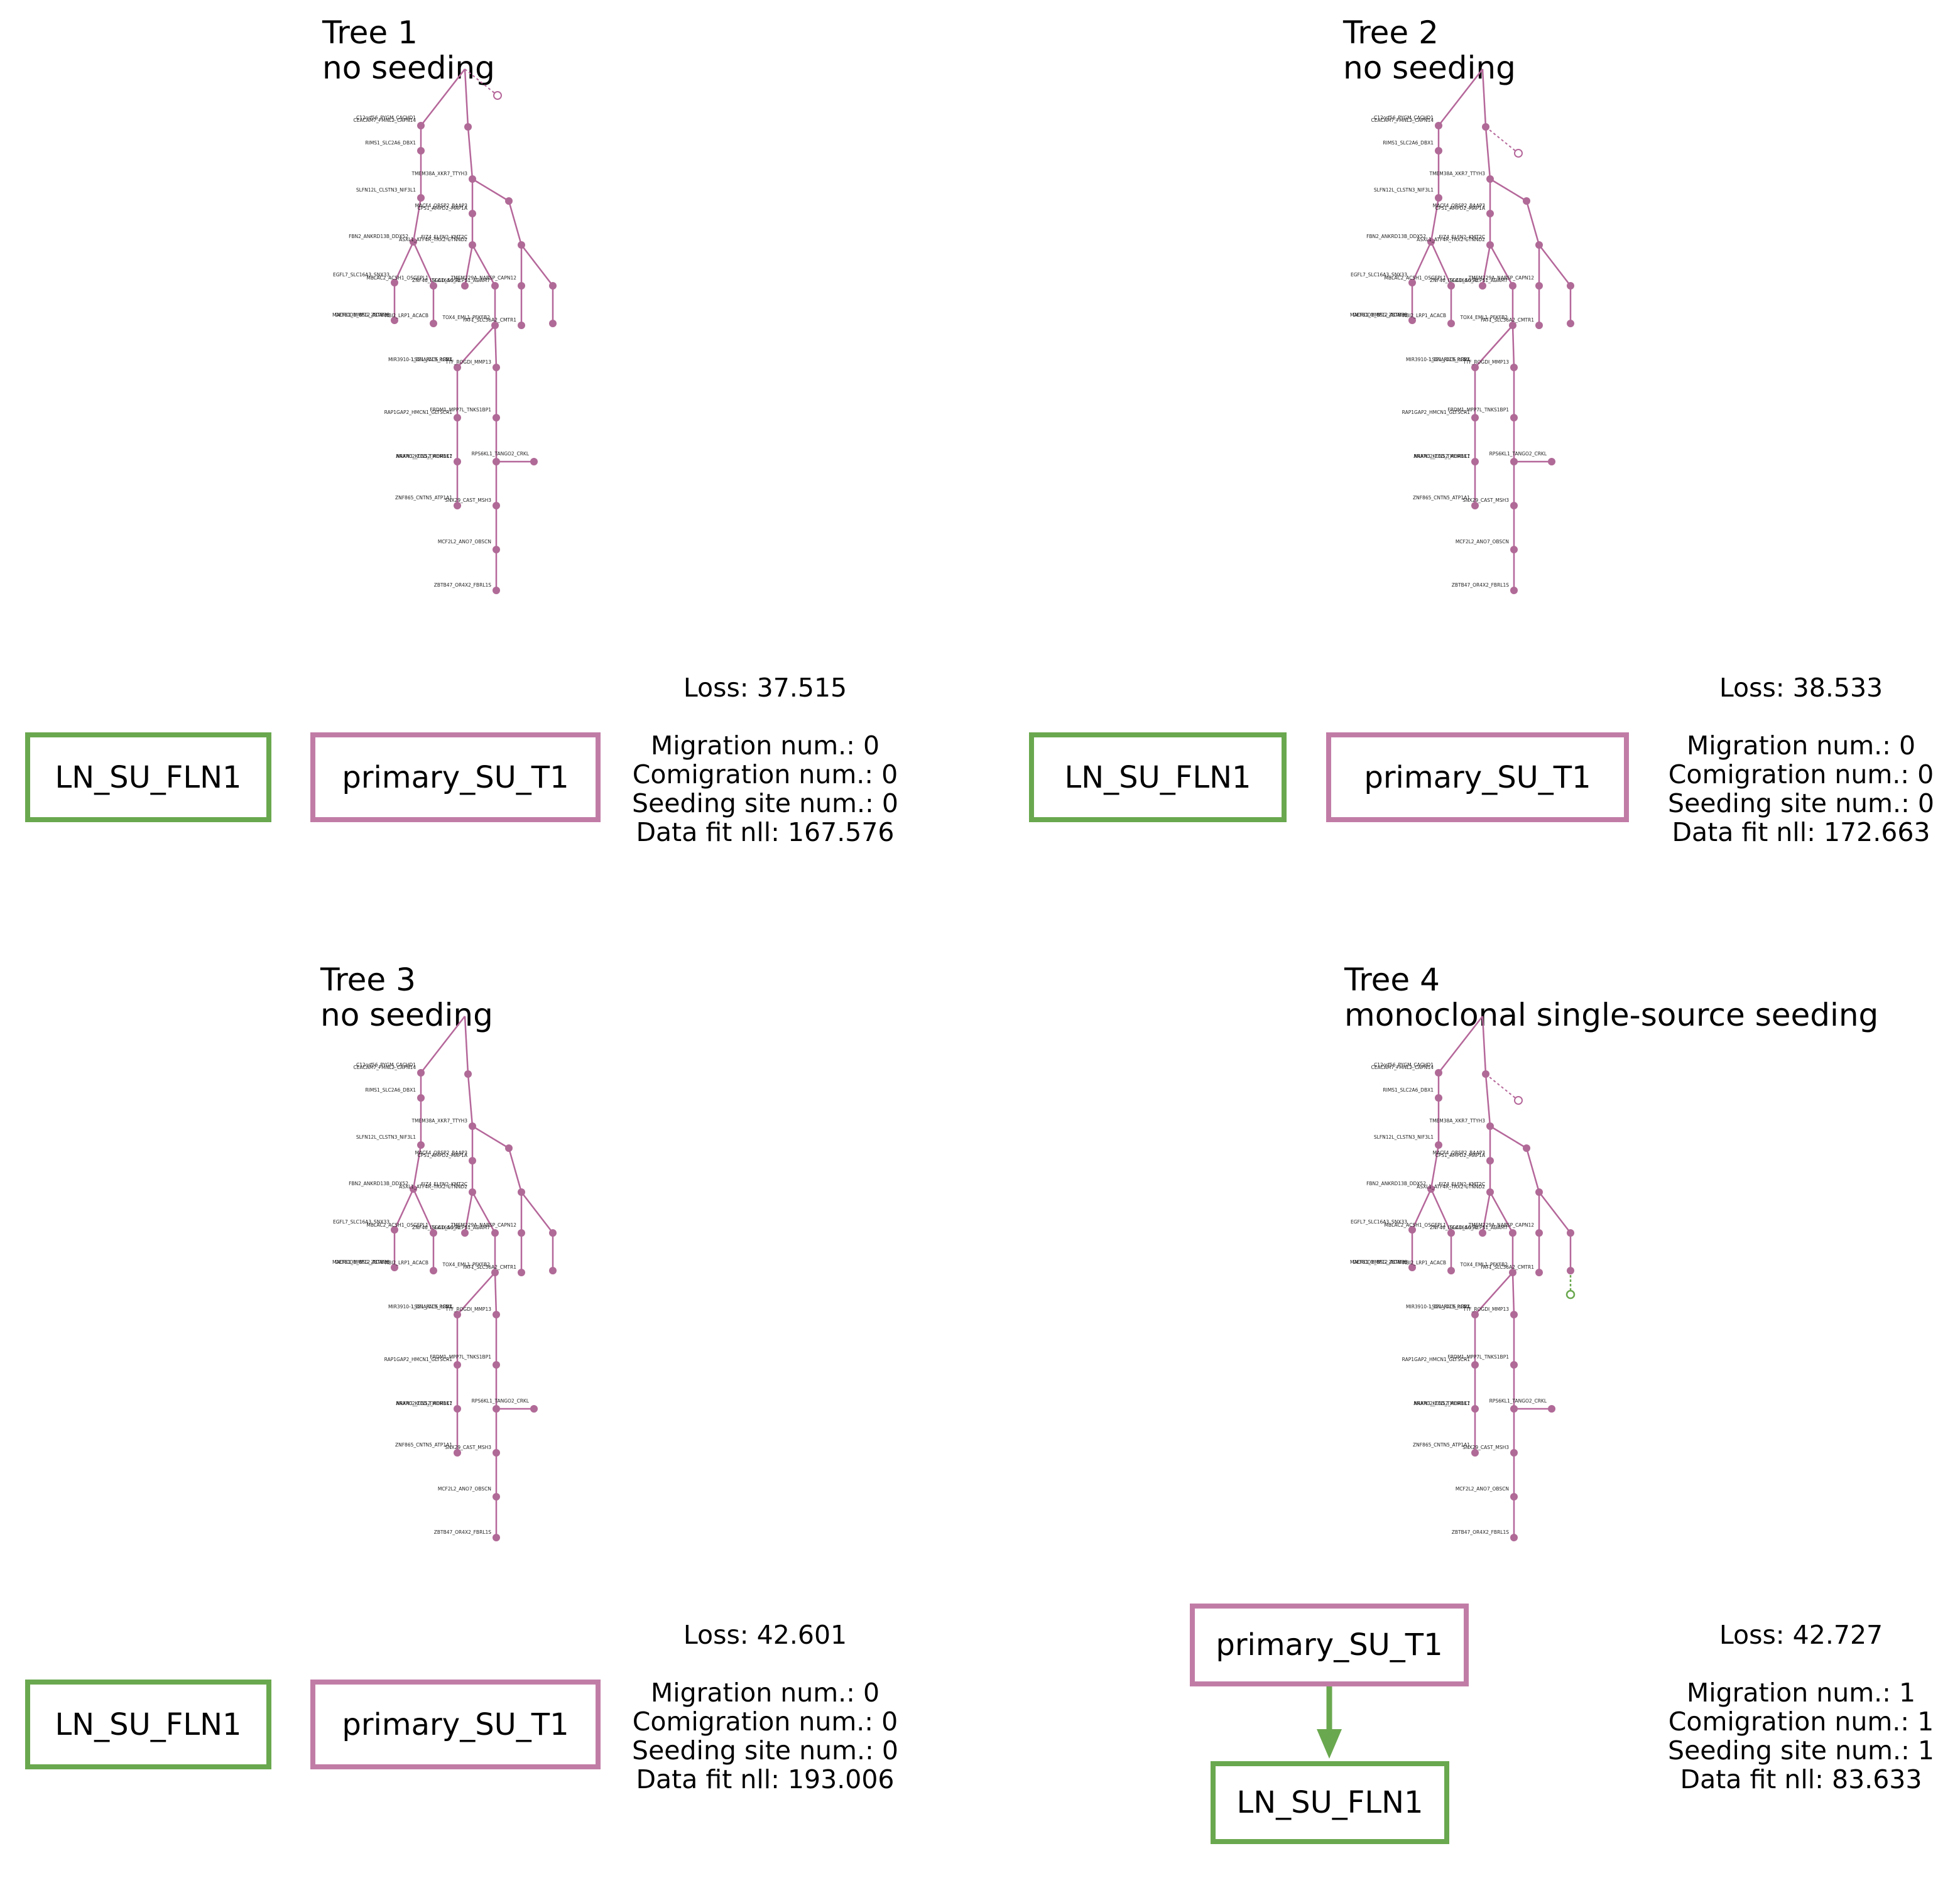 This screenshot has width=1960, height=1878. I want to click on clone-label: TOX4_EML1_PFKFB2, so click(1483, 317).